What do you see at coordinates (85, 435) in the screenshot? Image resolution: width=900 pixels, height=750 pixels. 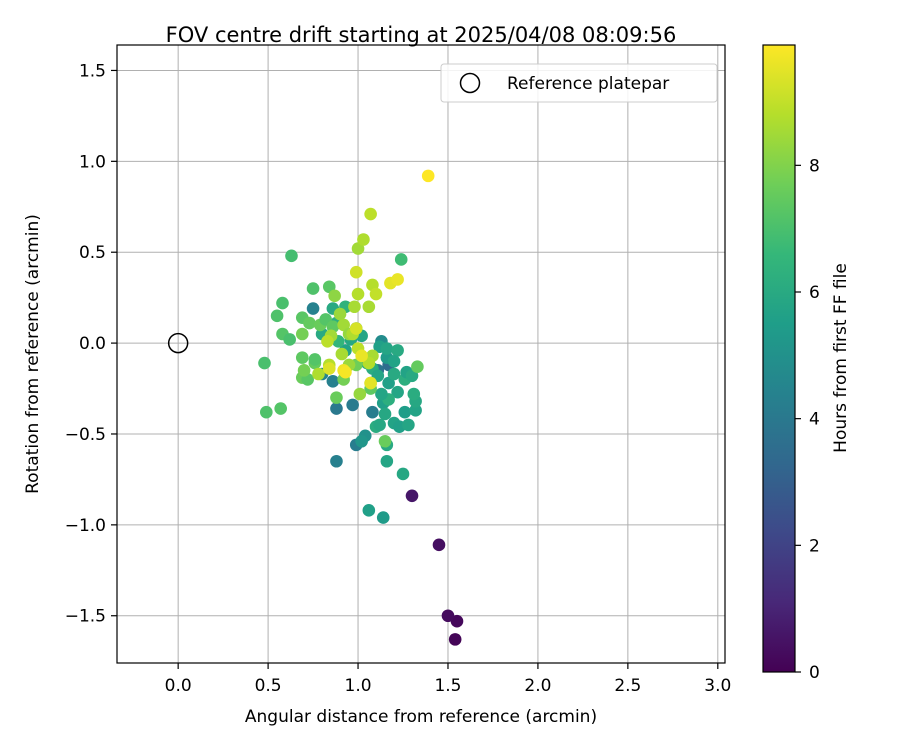 I see `y-tick-label: −0.5` at bounding box center [85, 435].